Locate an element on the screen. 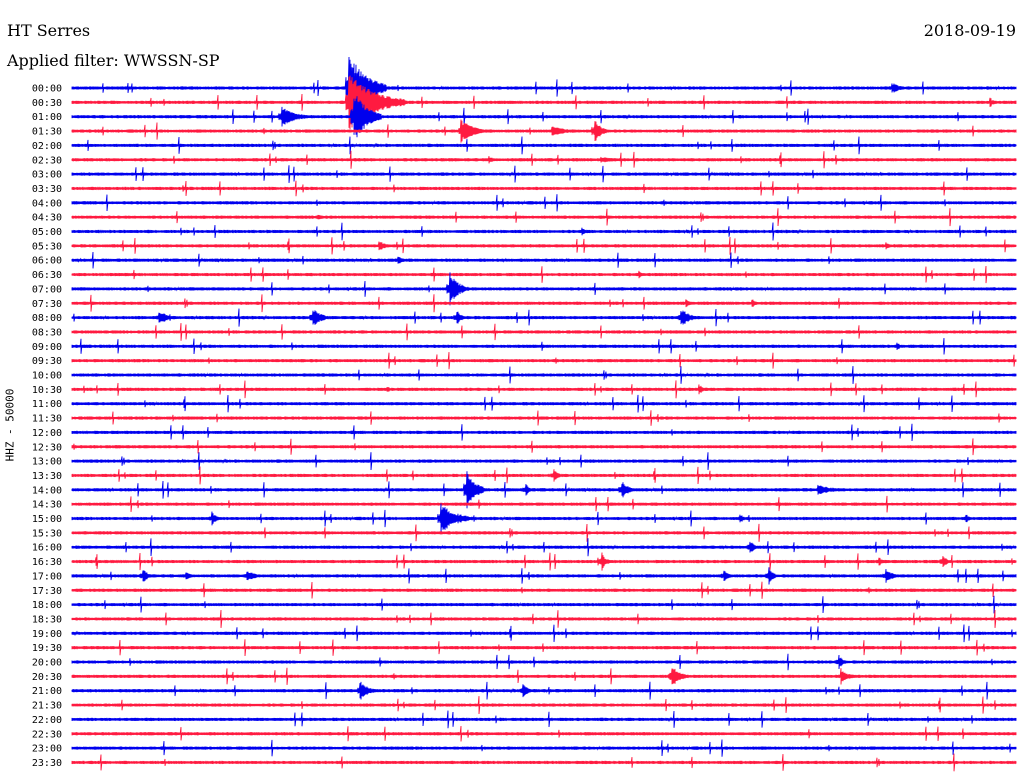 The height and width of the screenshot is (780, 1024). time-tick-label: 14:00 is located at coordinates (47, 490).